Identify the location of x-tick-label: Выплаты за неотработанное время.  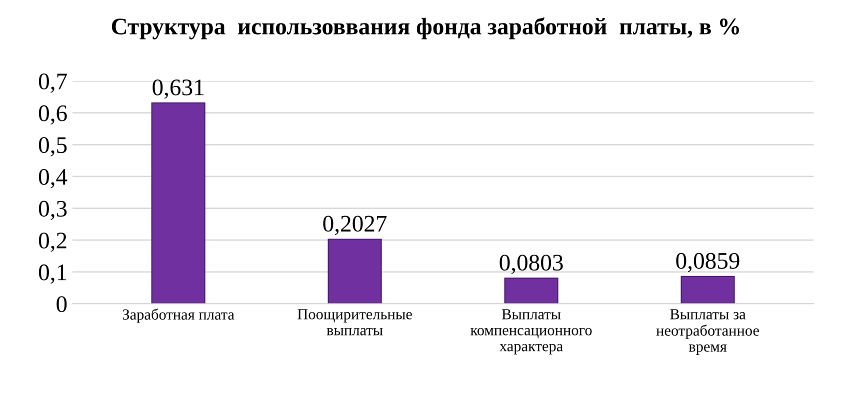
(707, 332).